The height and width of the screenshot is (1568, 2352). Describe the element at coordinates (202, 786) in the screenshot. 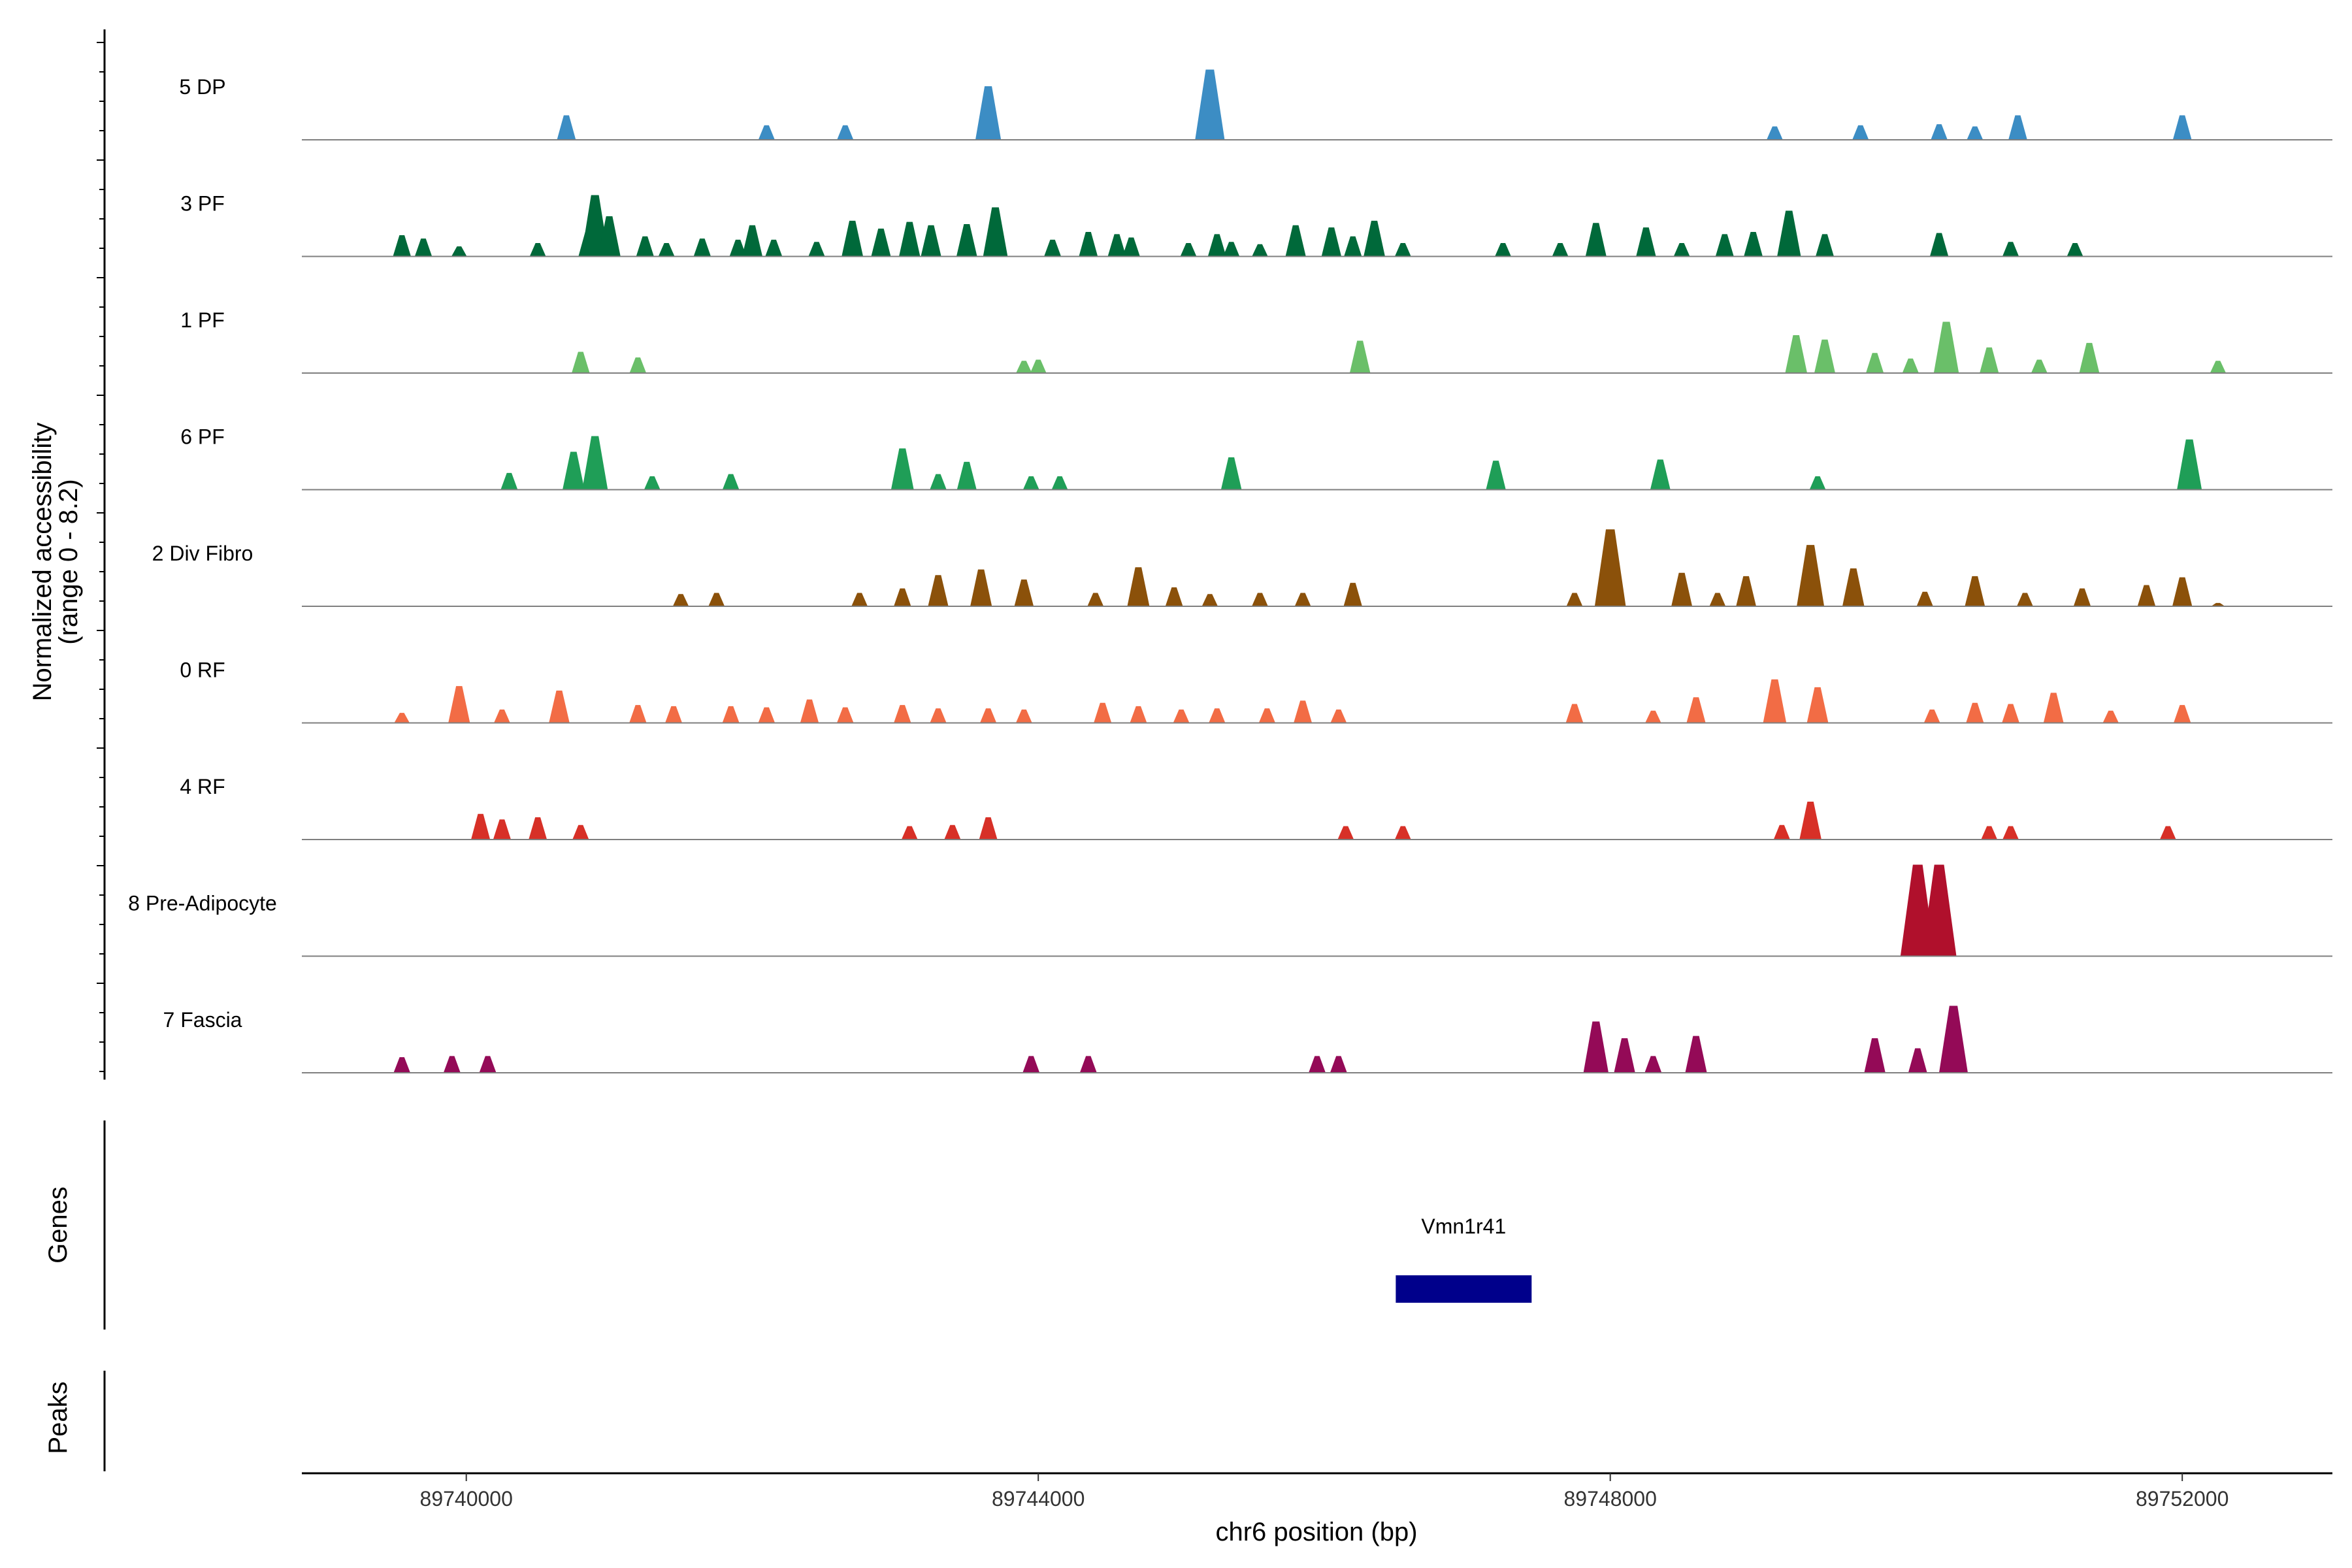

I see `track-label: 4 RF` at that location.